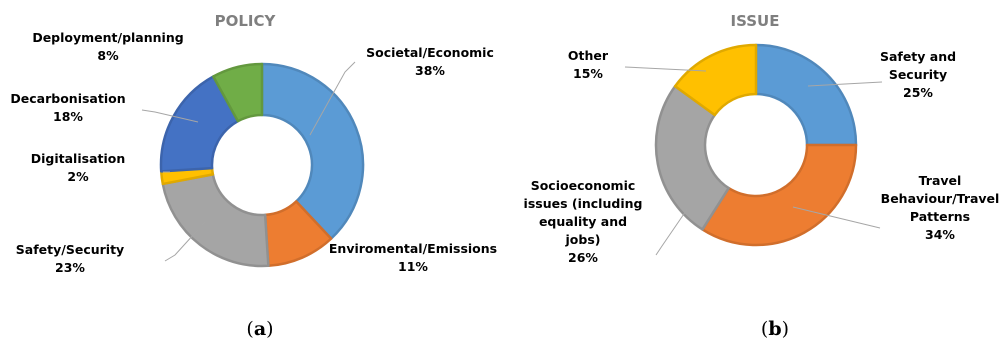  Describe the element at coordinates (70, 258) in the screenshot. I see `slice-label-safety-security: Safety/Security 23%` at that location.